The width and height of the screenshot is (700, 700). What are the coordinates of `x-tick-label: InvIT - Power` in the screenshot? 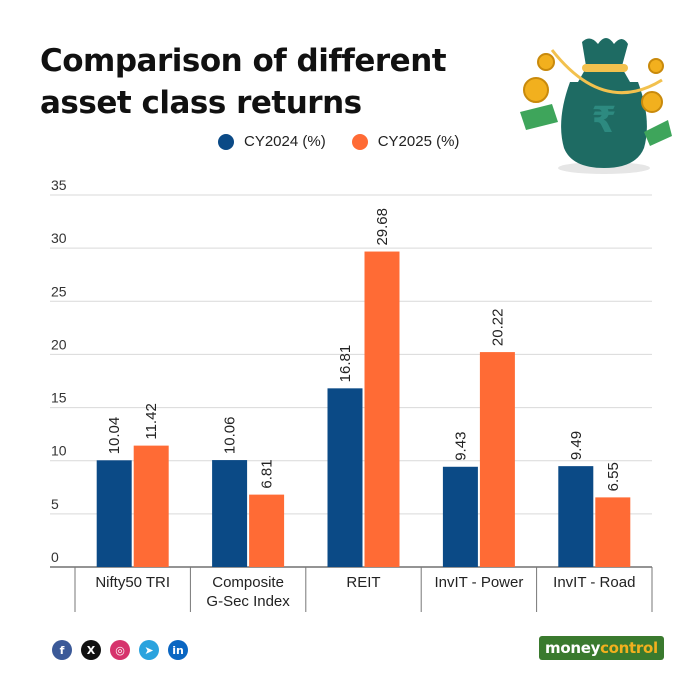 It's located at (478, 582).